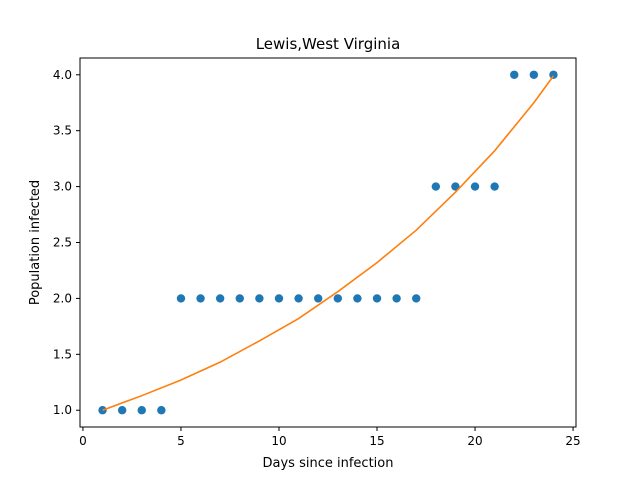  I want to click on x-tick-label: 5, so click(181, 441).